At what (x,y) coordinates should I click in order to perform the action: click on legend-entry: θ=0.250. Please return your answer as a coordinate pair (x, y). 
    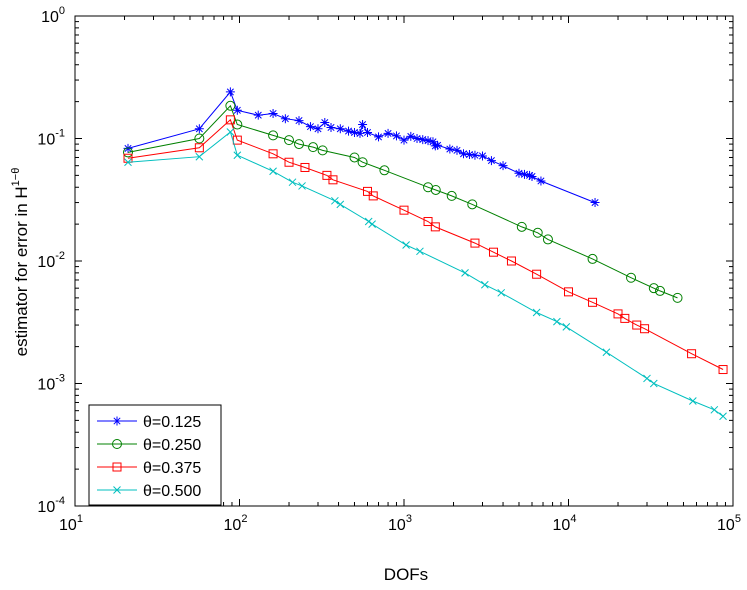
    Looking at the image, I should click on (149, 445).